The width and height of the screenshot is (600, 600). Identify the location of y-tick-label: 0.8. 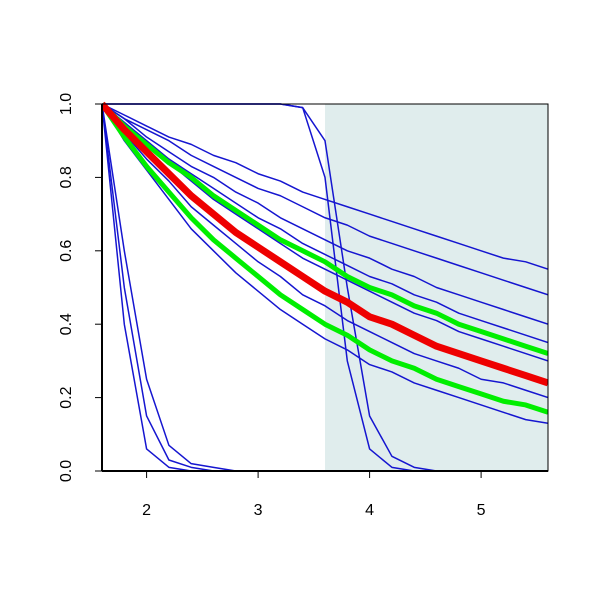
(66, 177).